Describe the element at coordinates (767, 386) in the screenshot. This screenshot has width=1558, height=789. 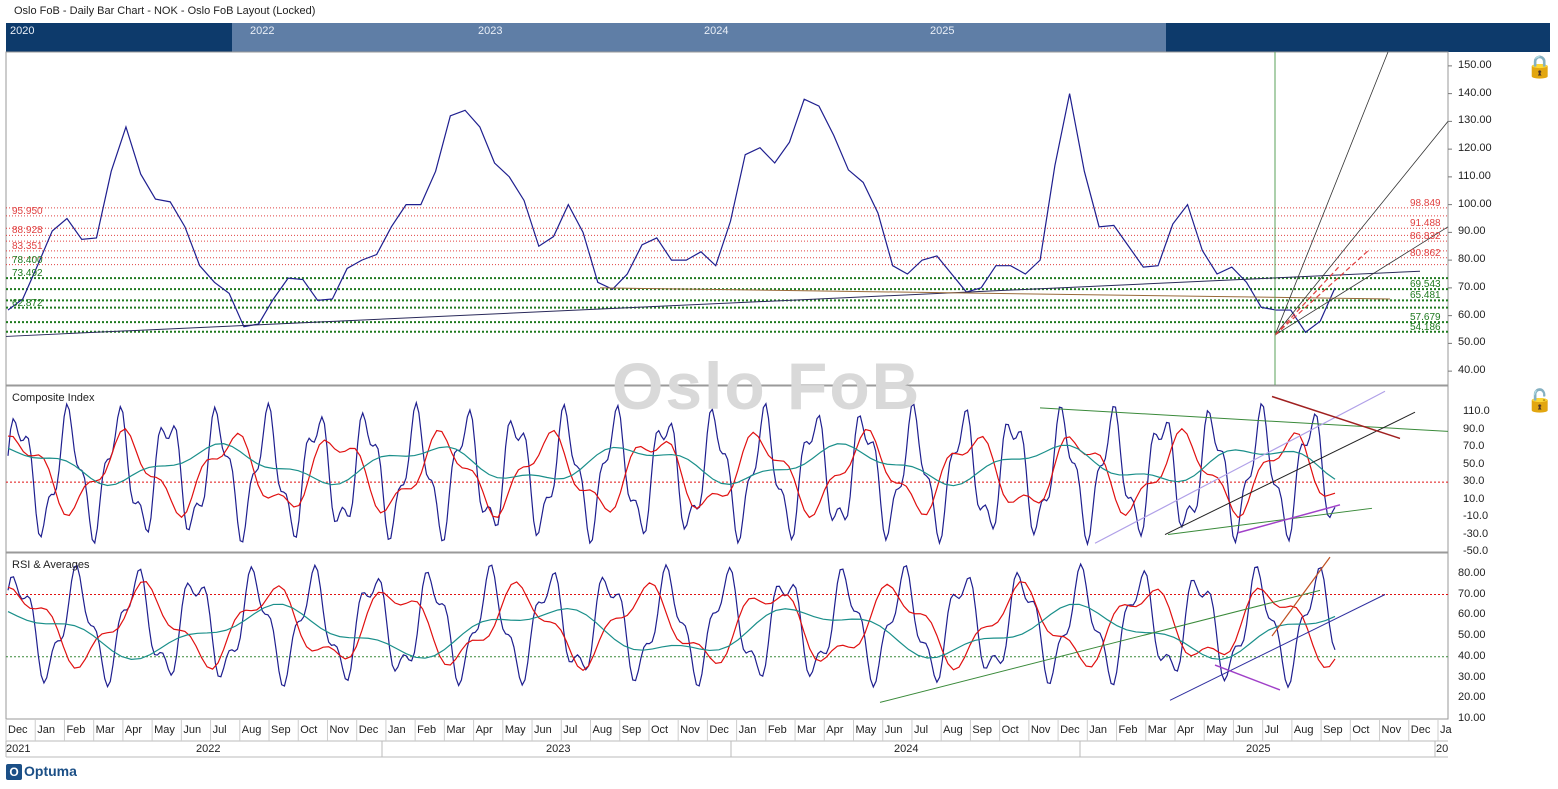
I see `watermark: Oslo FoB` at that location.